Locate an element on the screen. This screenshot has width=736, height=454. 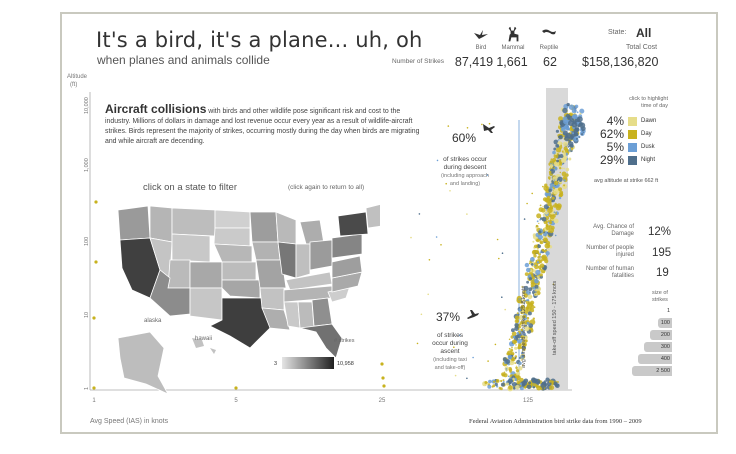
state-colorado is located at coordinates (206, 275).